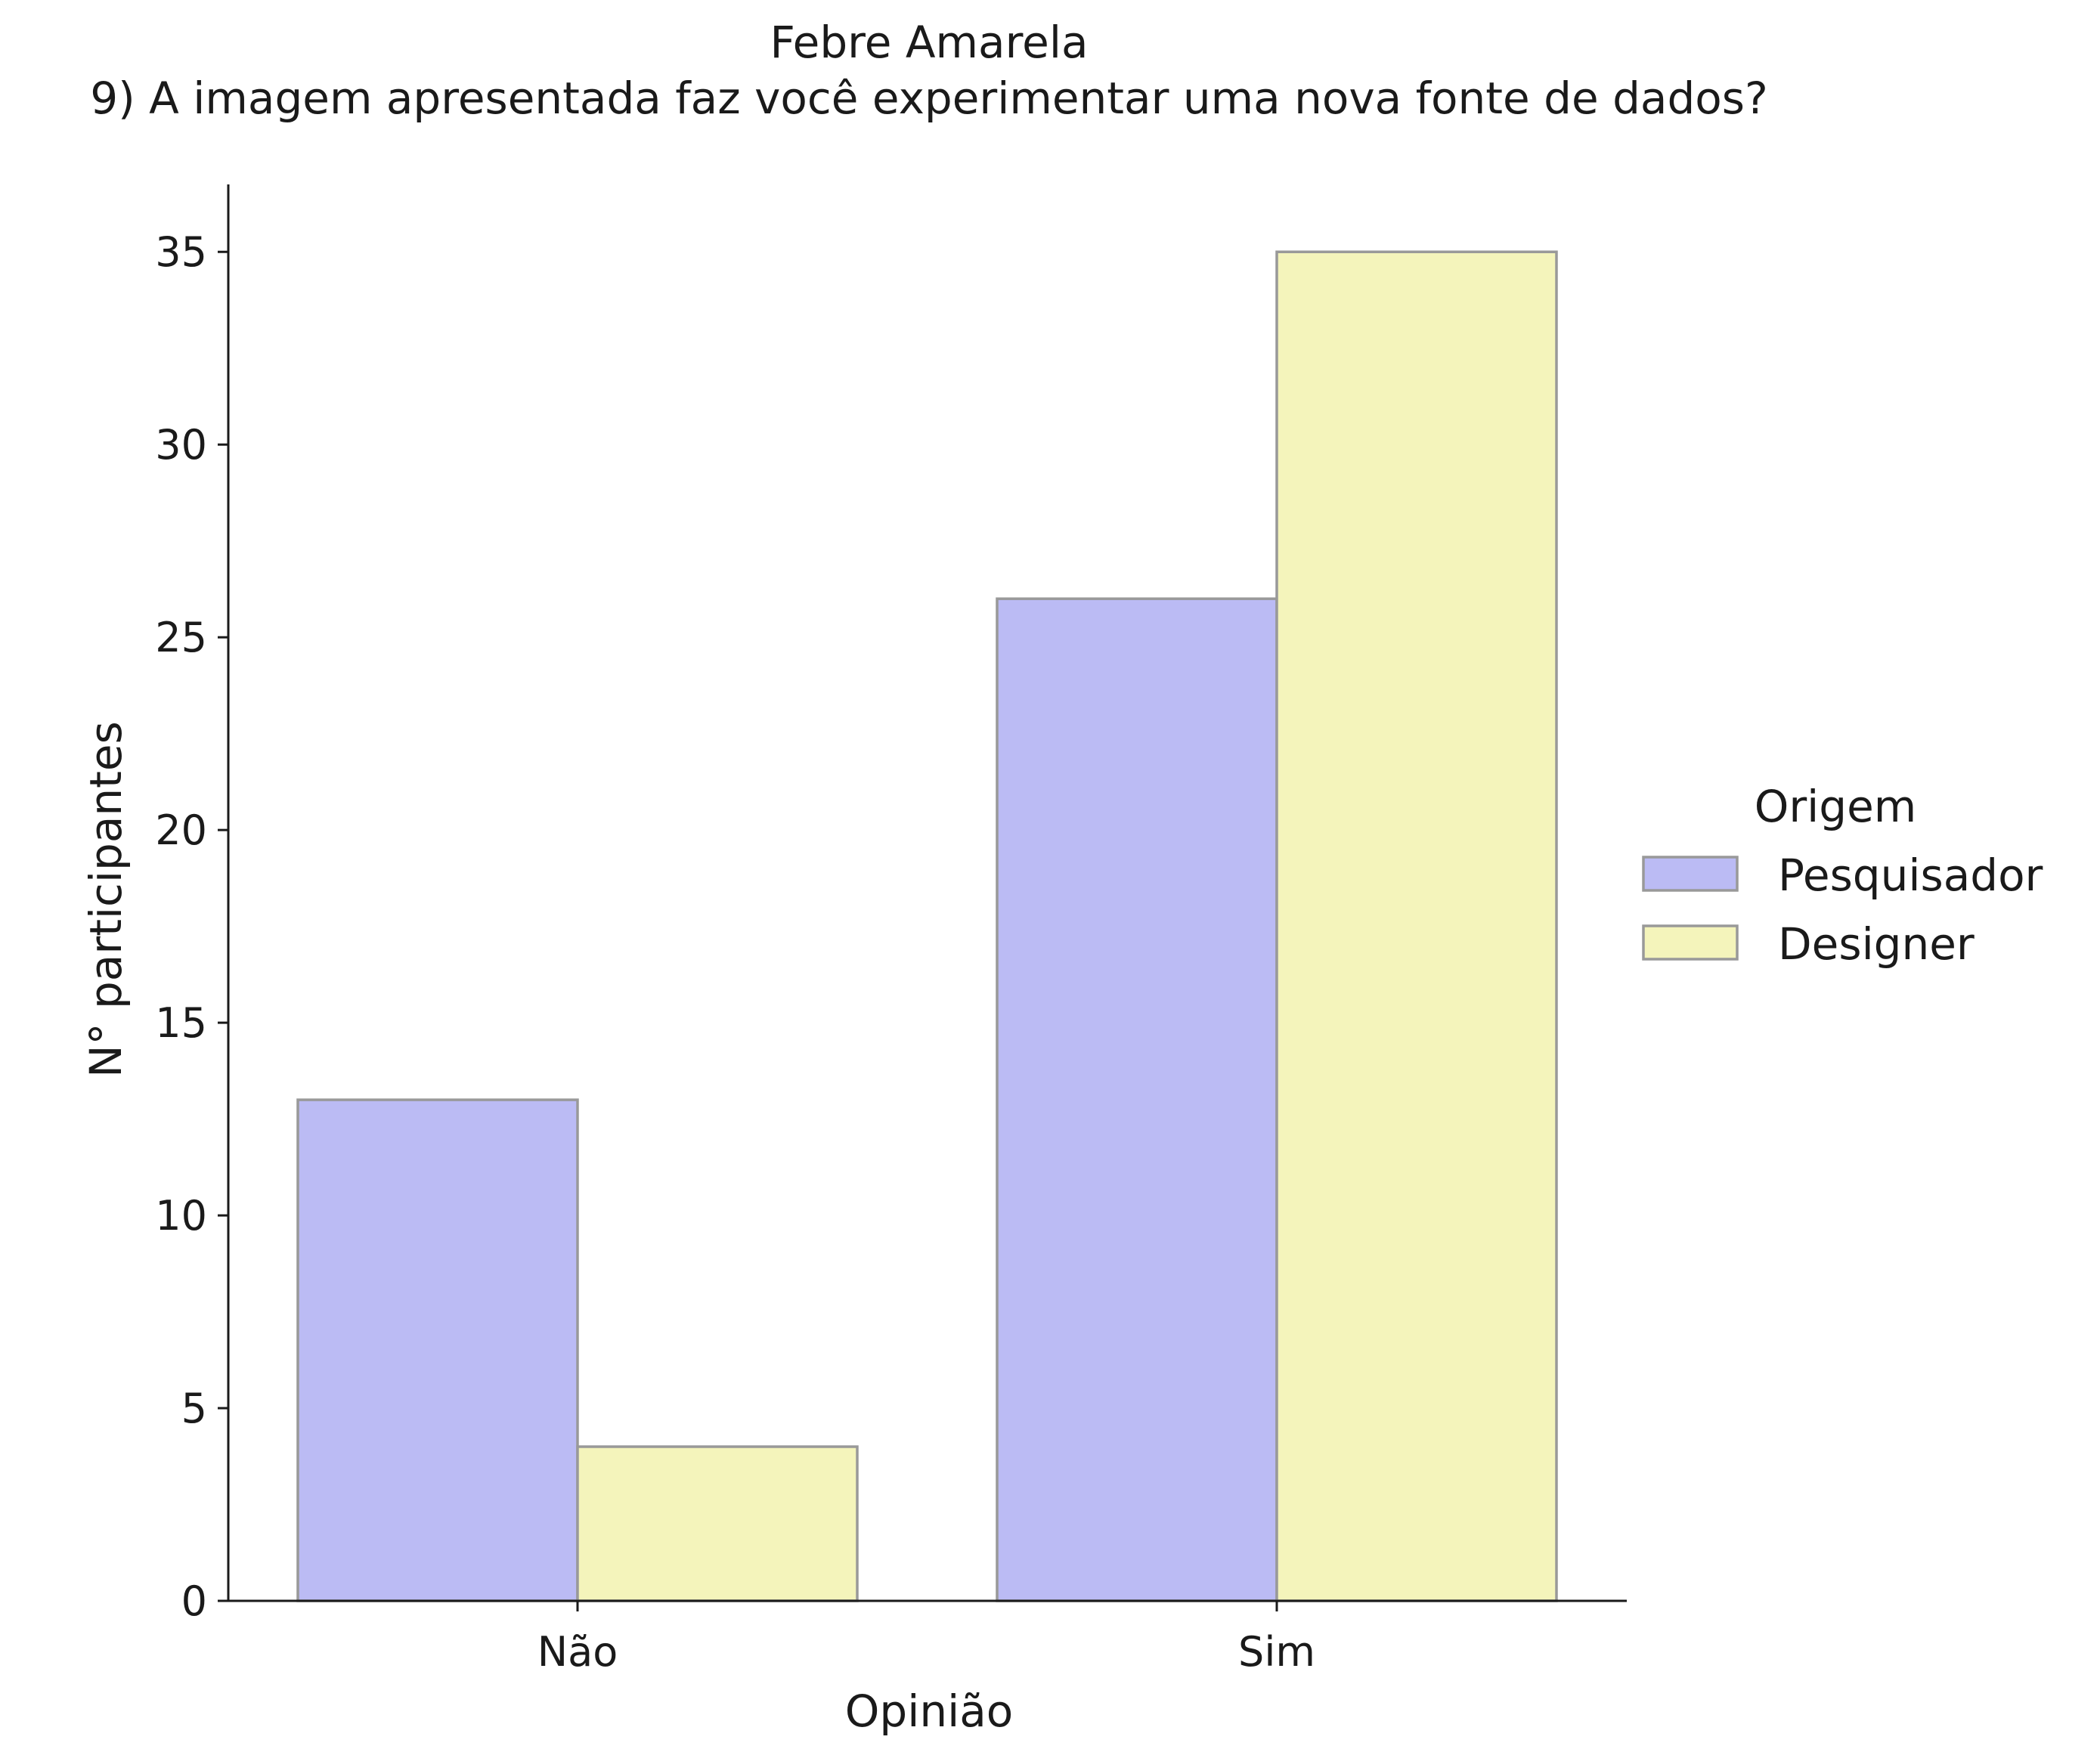  Describe the element at coordinates (106, 900) in the screenshot. I see `y-axis-label: N° participantes` at that location.